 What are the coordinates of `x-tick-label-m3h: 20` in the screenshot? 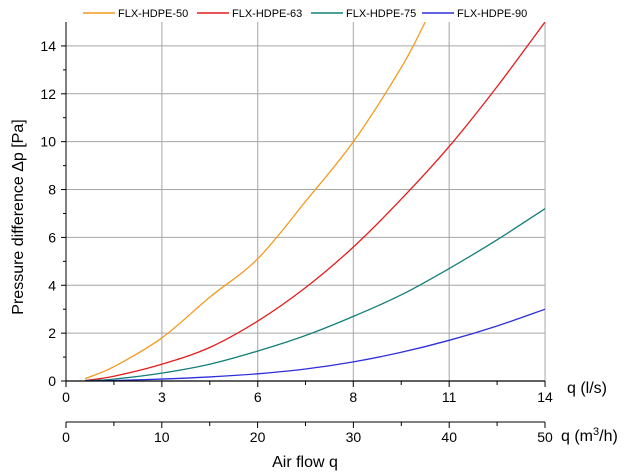 It's located at (258, 437).